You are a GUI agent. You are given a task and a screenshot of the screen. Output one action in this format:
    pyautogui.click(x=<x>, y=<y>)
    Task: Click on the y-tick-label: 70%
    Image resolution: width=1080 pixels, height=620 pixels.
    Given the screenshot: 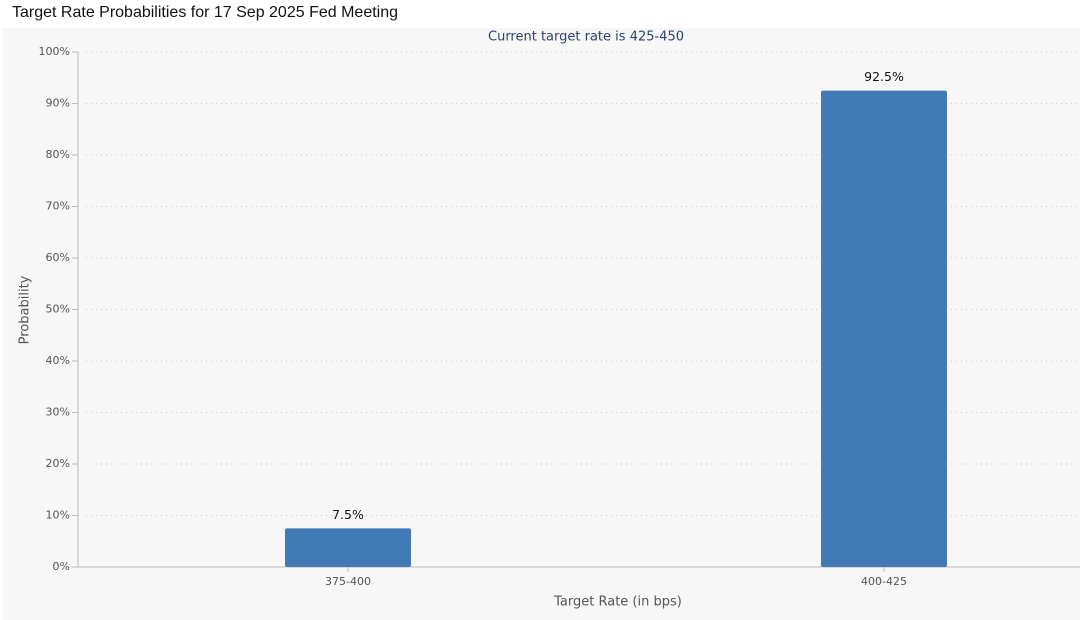 What is the action you would take?
    pyautogui.click(x=58, y=206)
    